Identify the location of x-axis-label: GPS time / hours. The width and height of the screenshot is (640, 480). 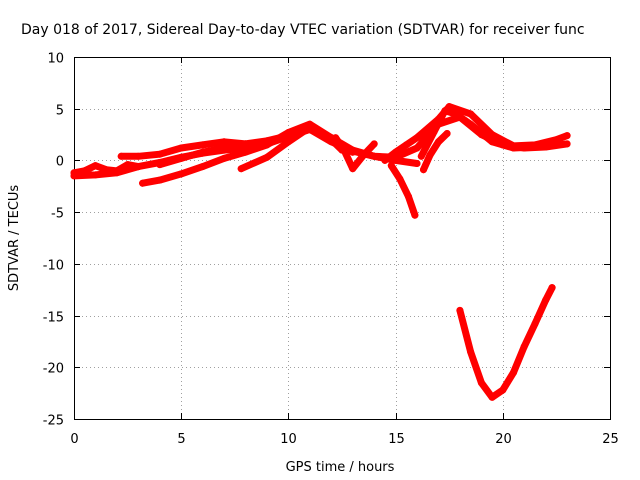
(340, 467).